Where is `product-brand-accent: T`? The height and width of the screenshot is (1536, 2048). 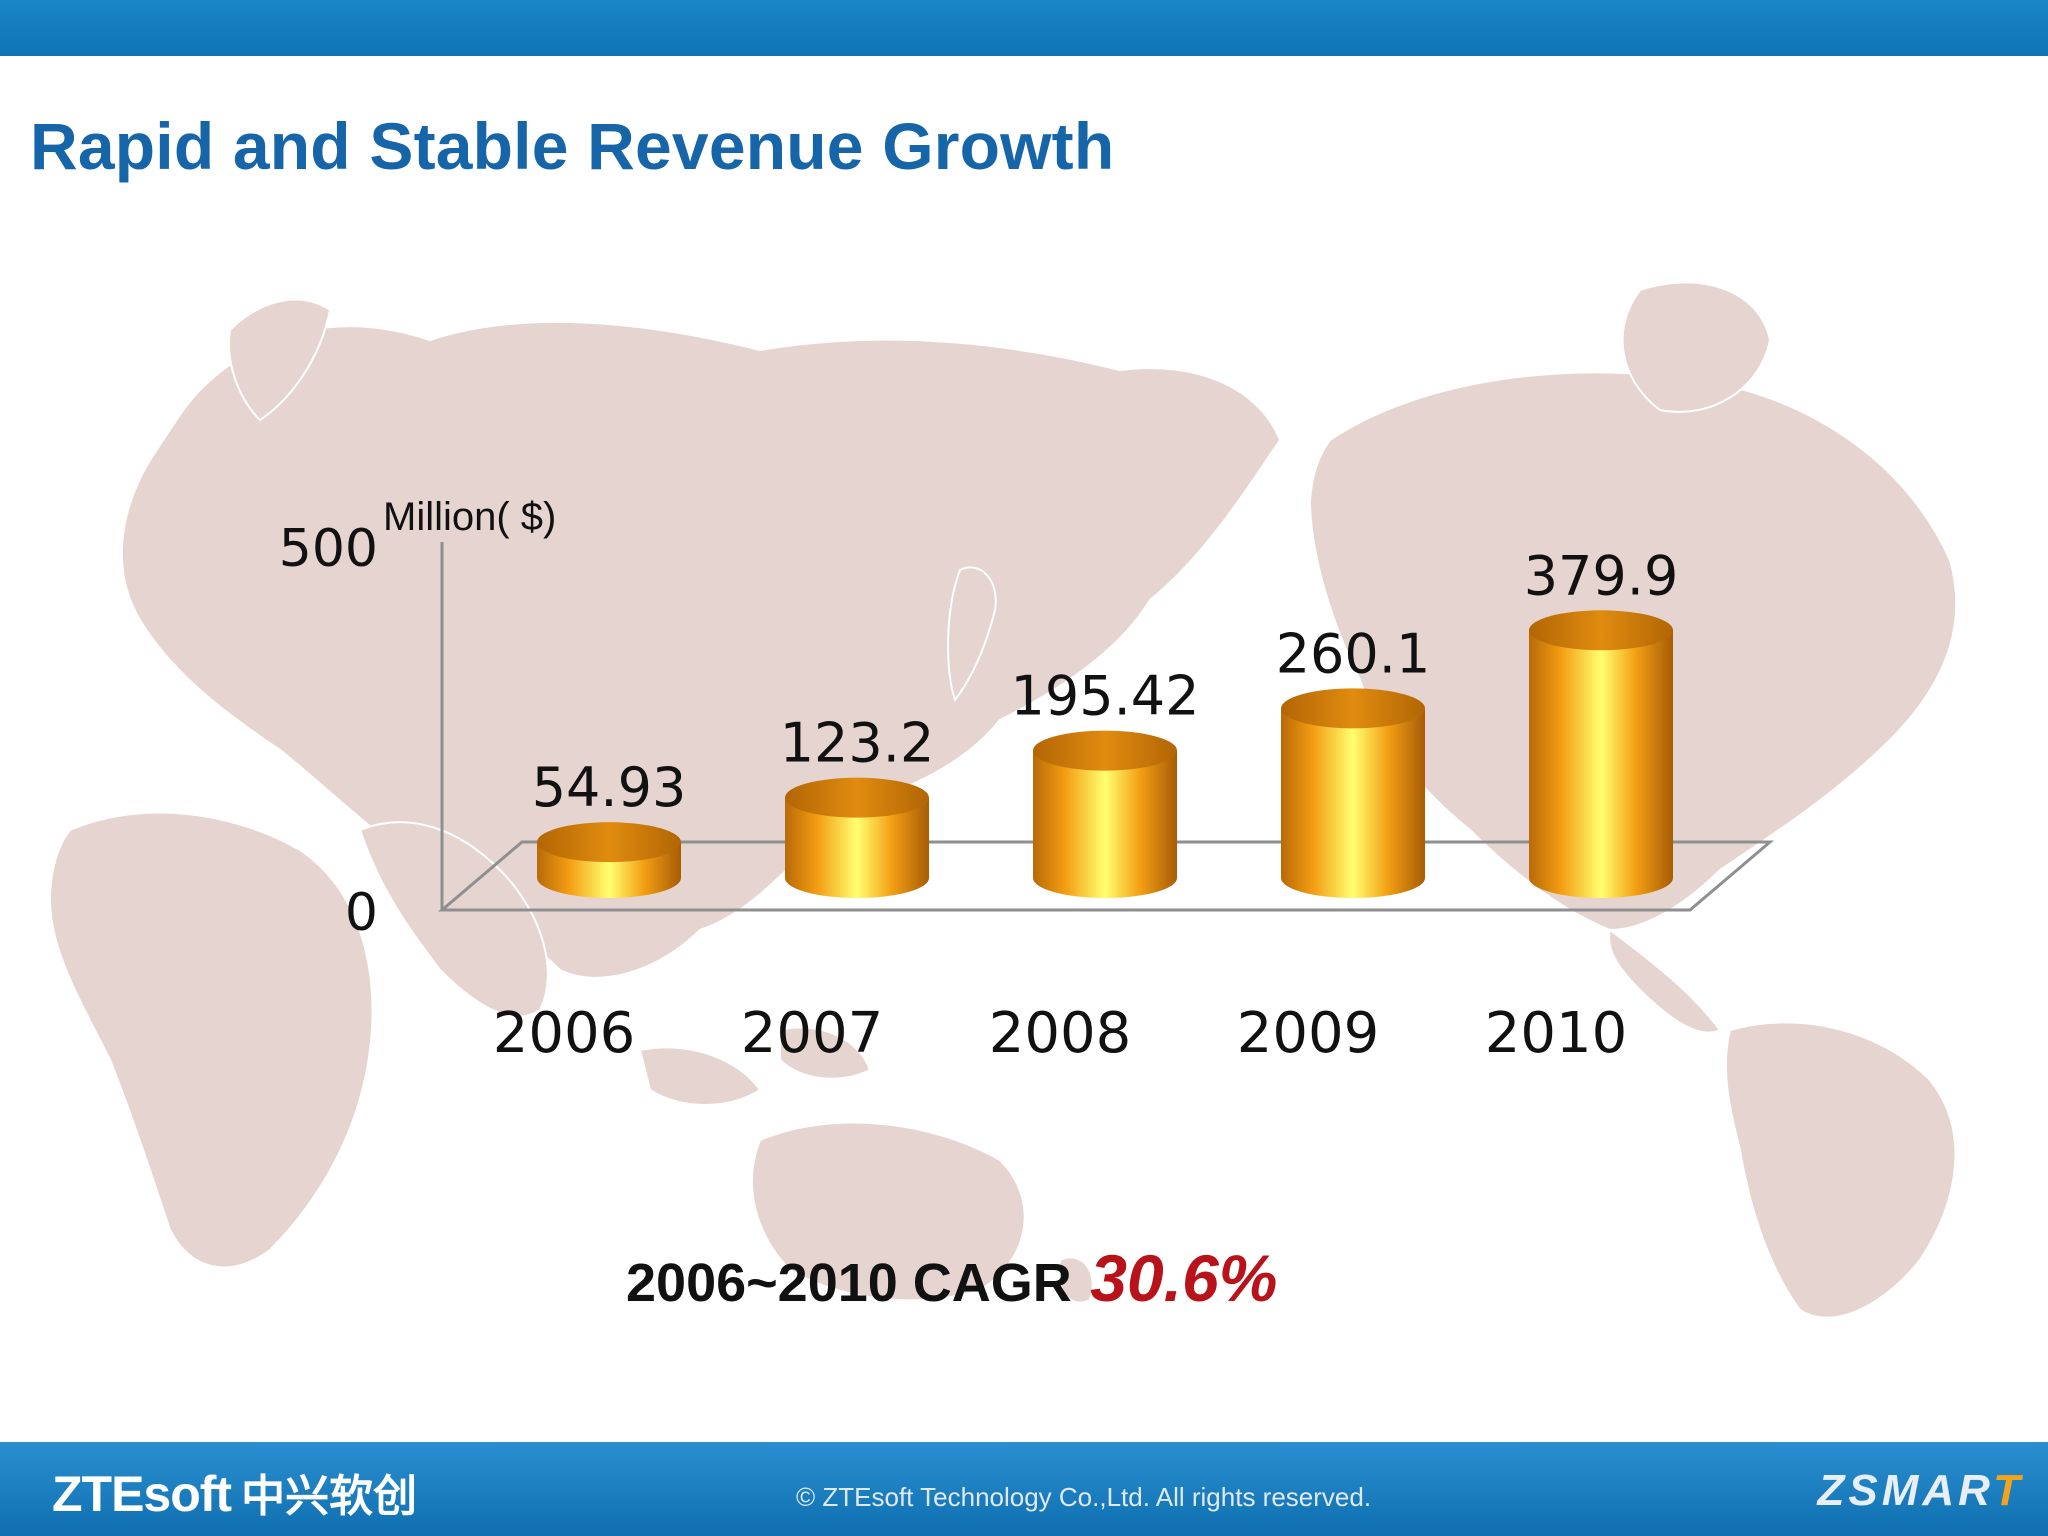
product-brand-accent: T is located at coordinates (2008, 1490).